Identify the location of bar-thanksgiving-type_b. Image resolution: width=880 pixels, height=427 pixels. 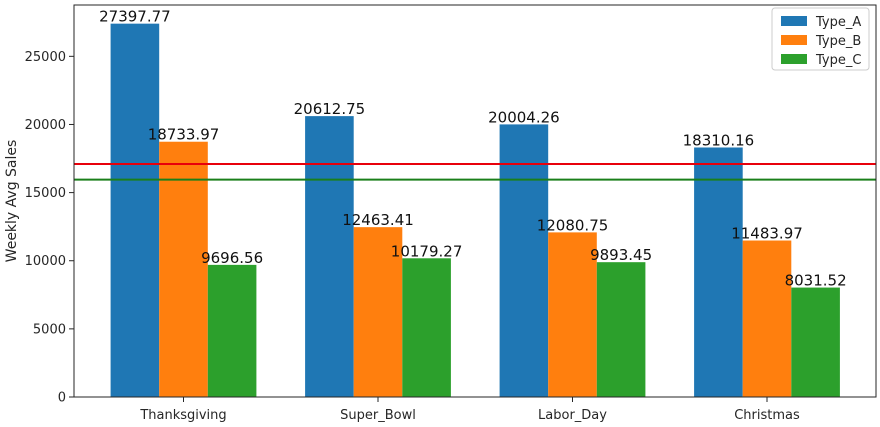
(183, 269).